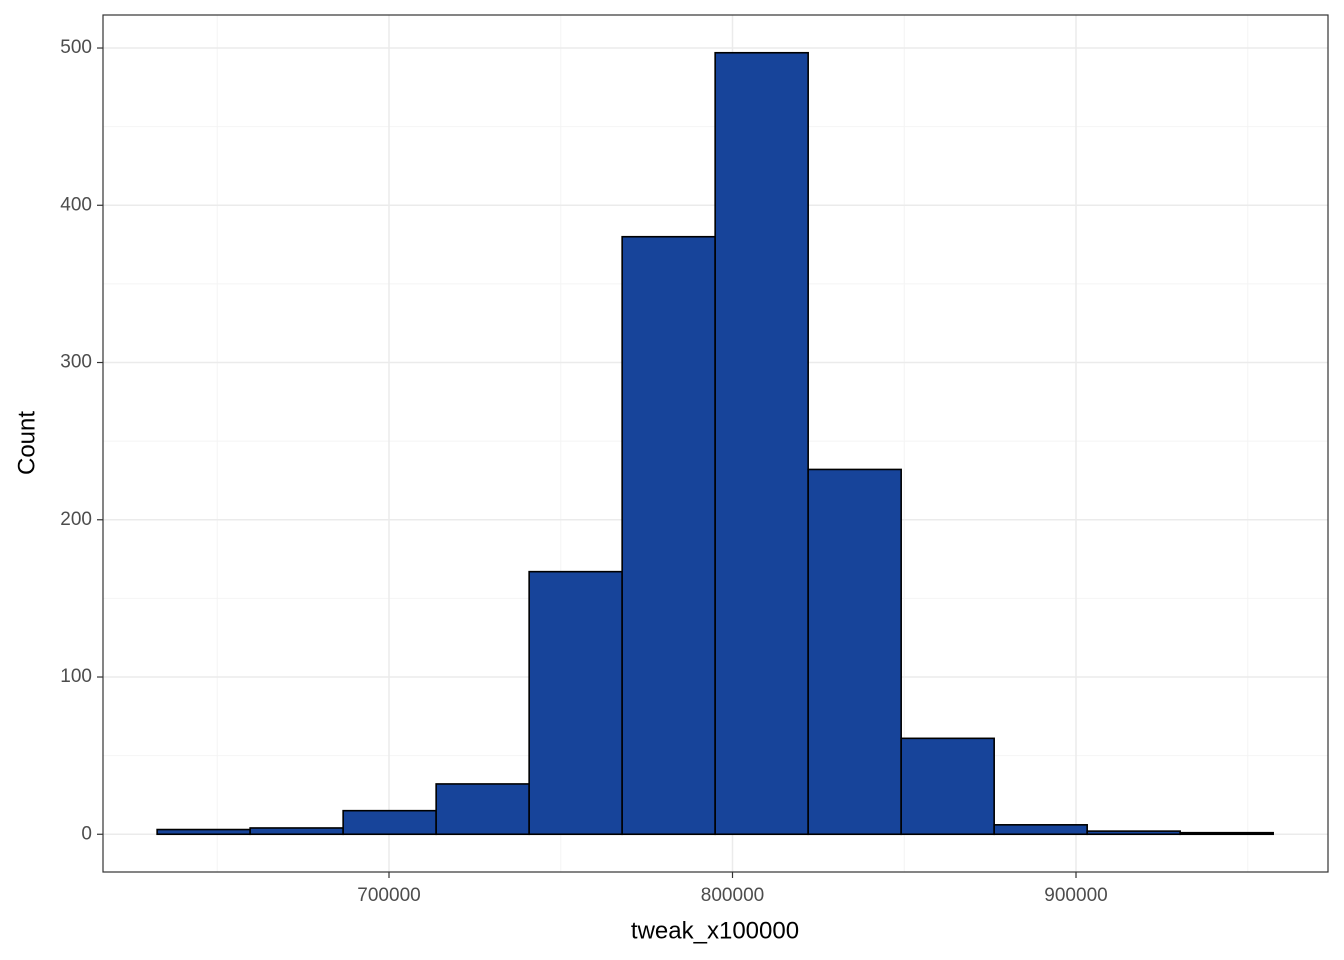 The height and width of the screenshot is (960, 1344). I want to click on y-axis-label: Count, so click(26, 443).